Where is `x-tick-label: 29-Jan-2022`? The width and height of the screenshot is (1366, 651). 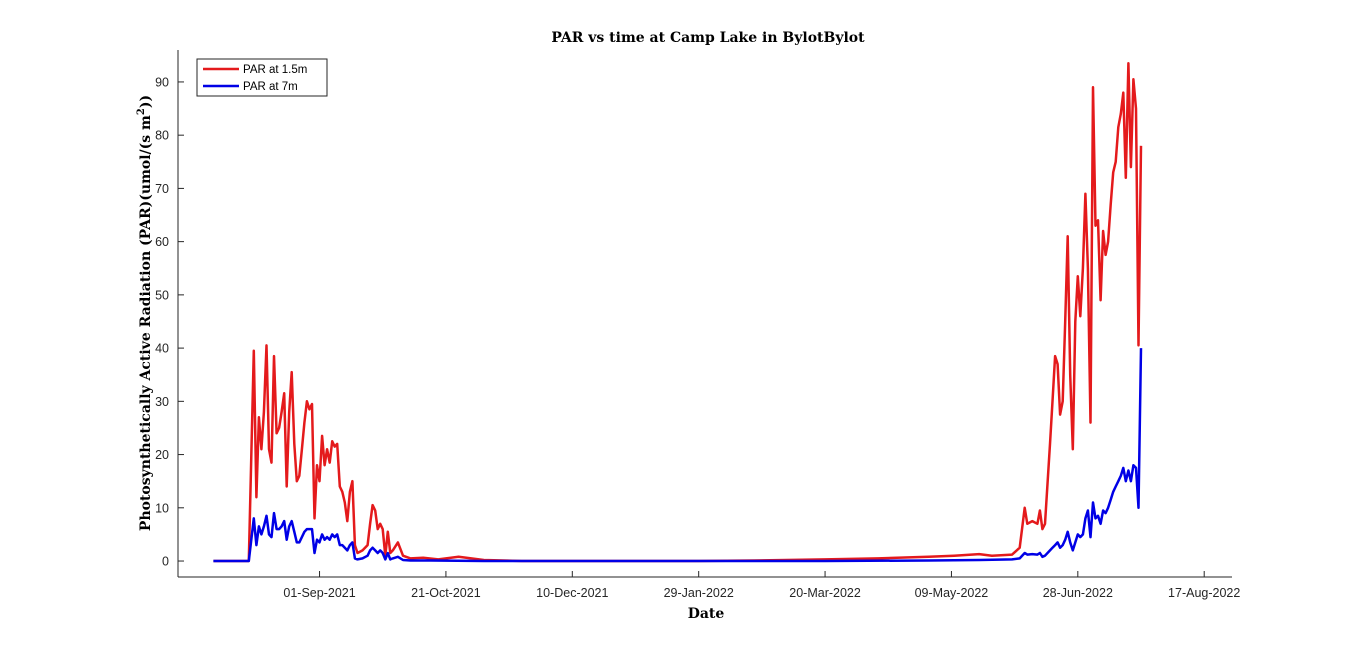 x-tick-label: 29-Jan-2022 is located at coordinates (699, 593).